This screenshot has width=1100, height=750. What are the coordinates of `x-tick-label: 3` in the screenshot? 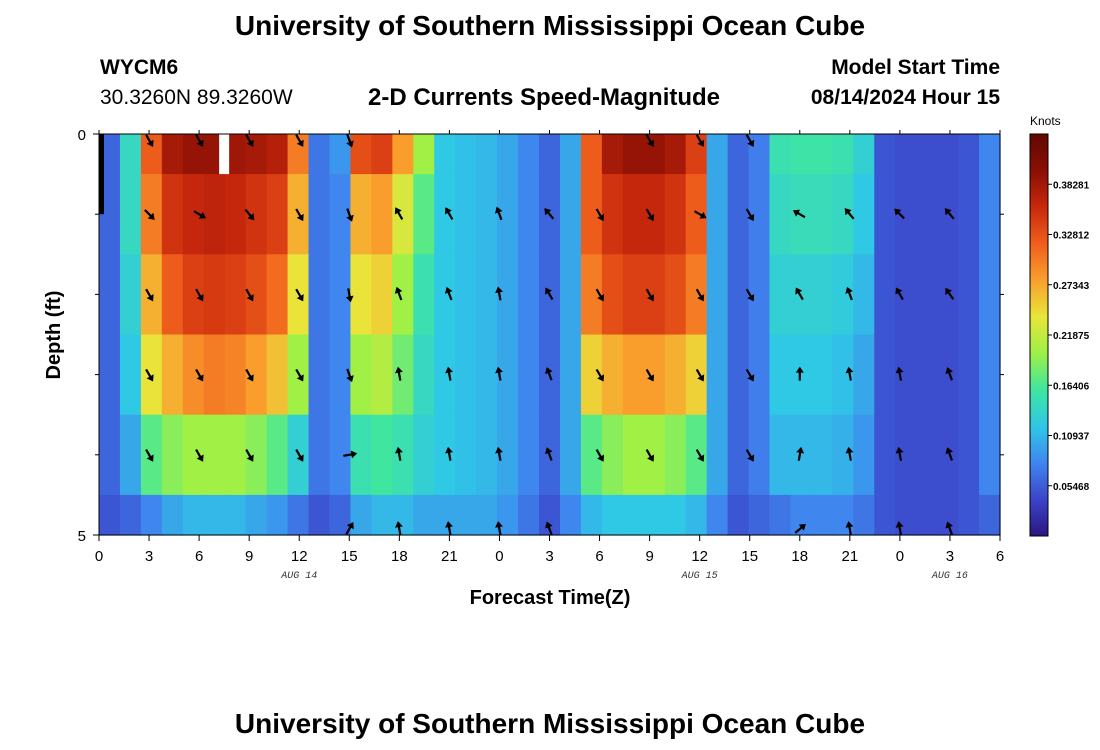 It's located at (950, 556).